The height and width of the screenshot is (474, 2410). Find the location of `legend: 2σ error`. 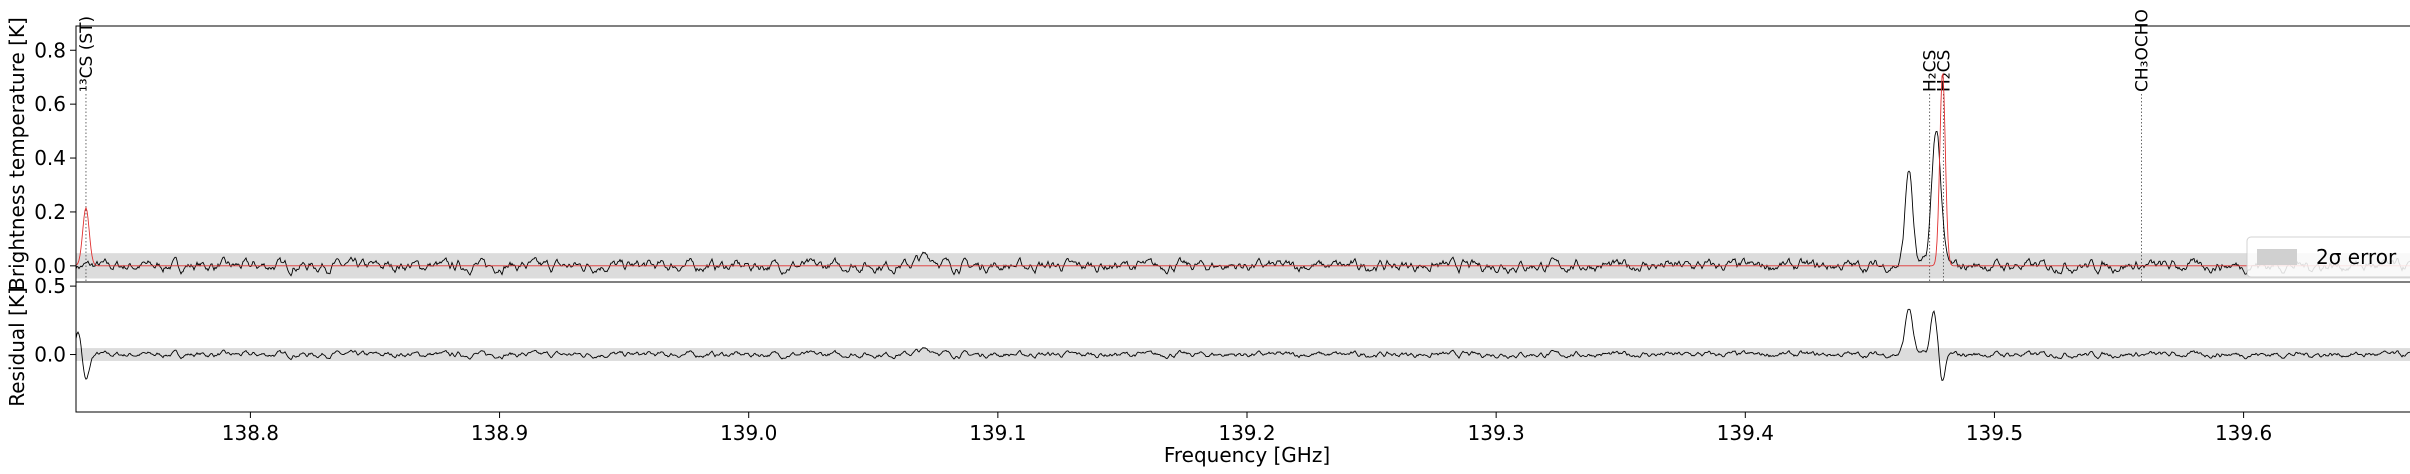

legend: 2σ error is located at coordinates (2328, 257).